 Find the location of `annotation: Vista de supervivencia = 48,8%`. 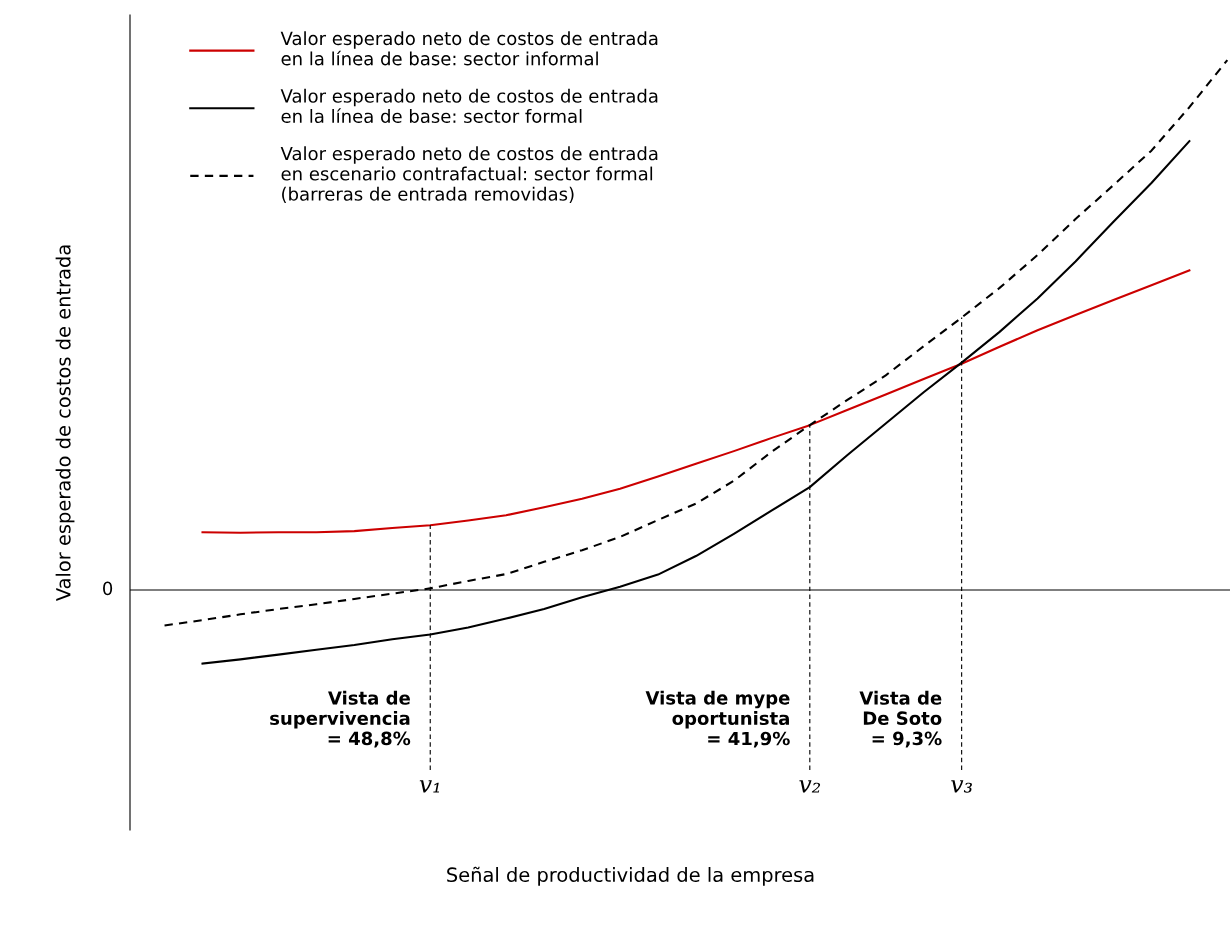

annotation: Vista de supervivencia = 48,8% is located at coordinates (340, 719).